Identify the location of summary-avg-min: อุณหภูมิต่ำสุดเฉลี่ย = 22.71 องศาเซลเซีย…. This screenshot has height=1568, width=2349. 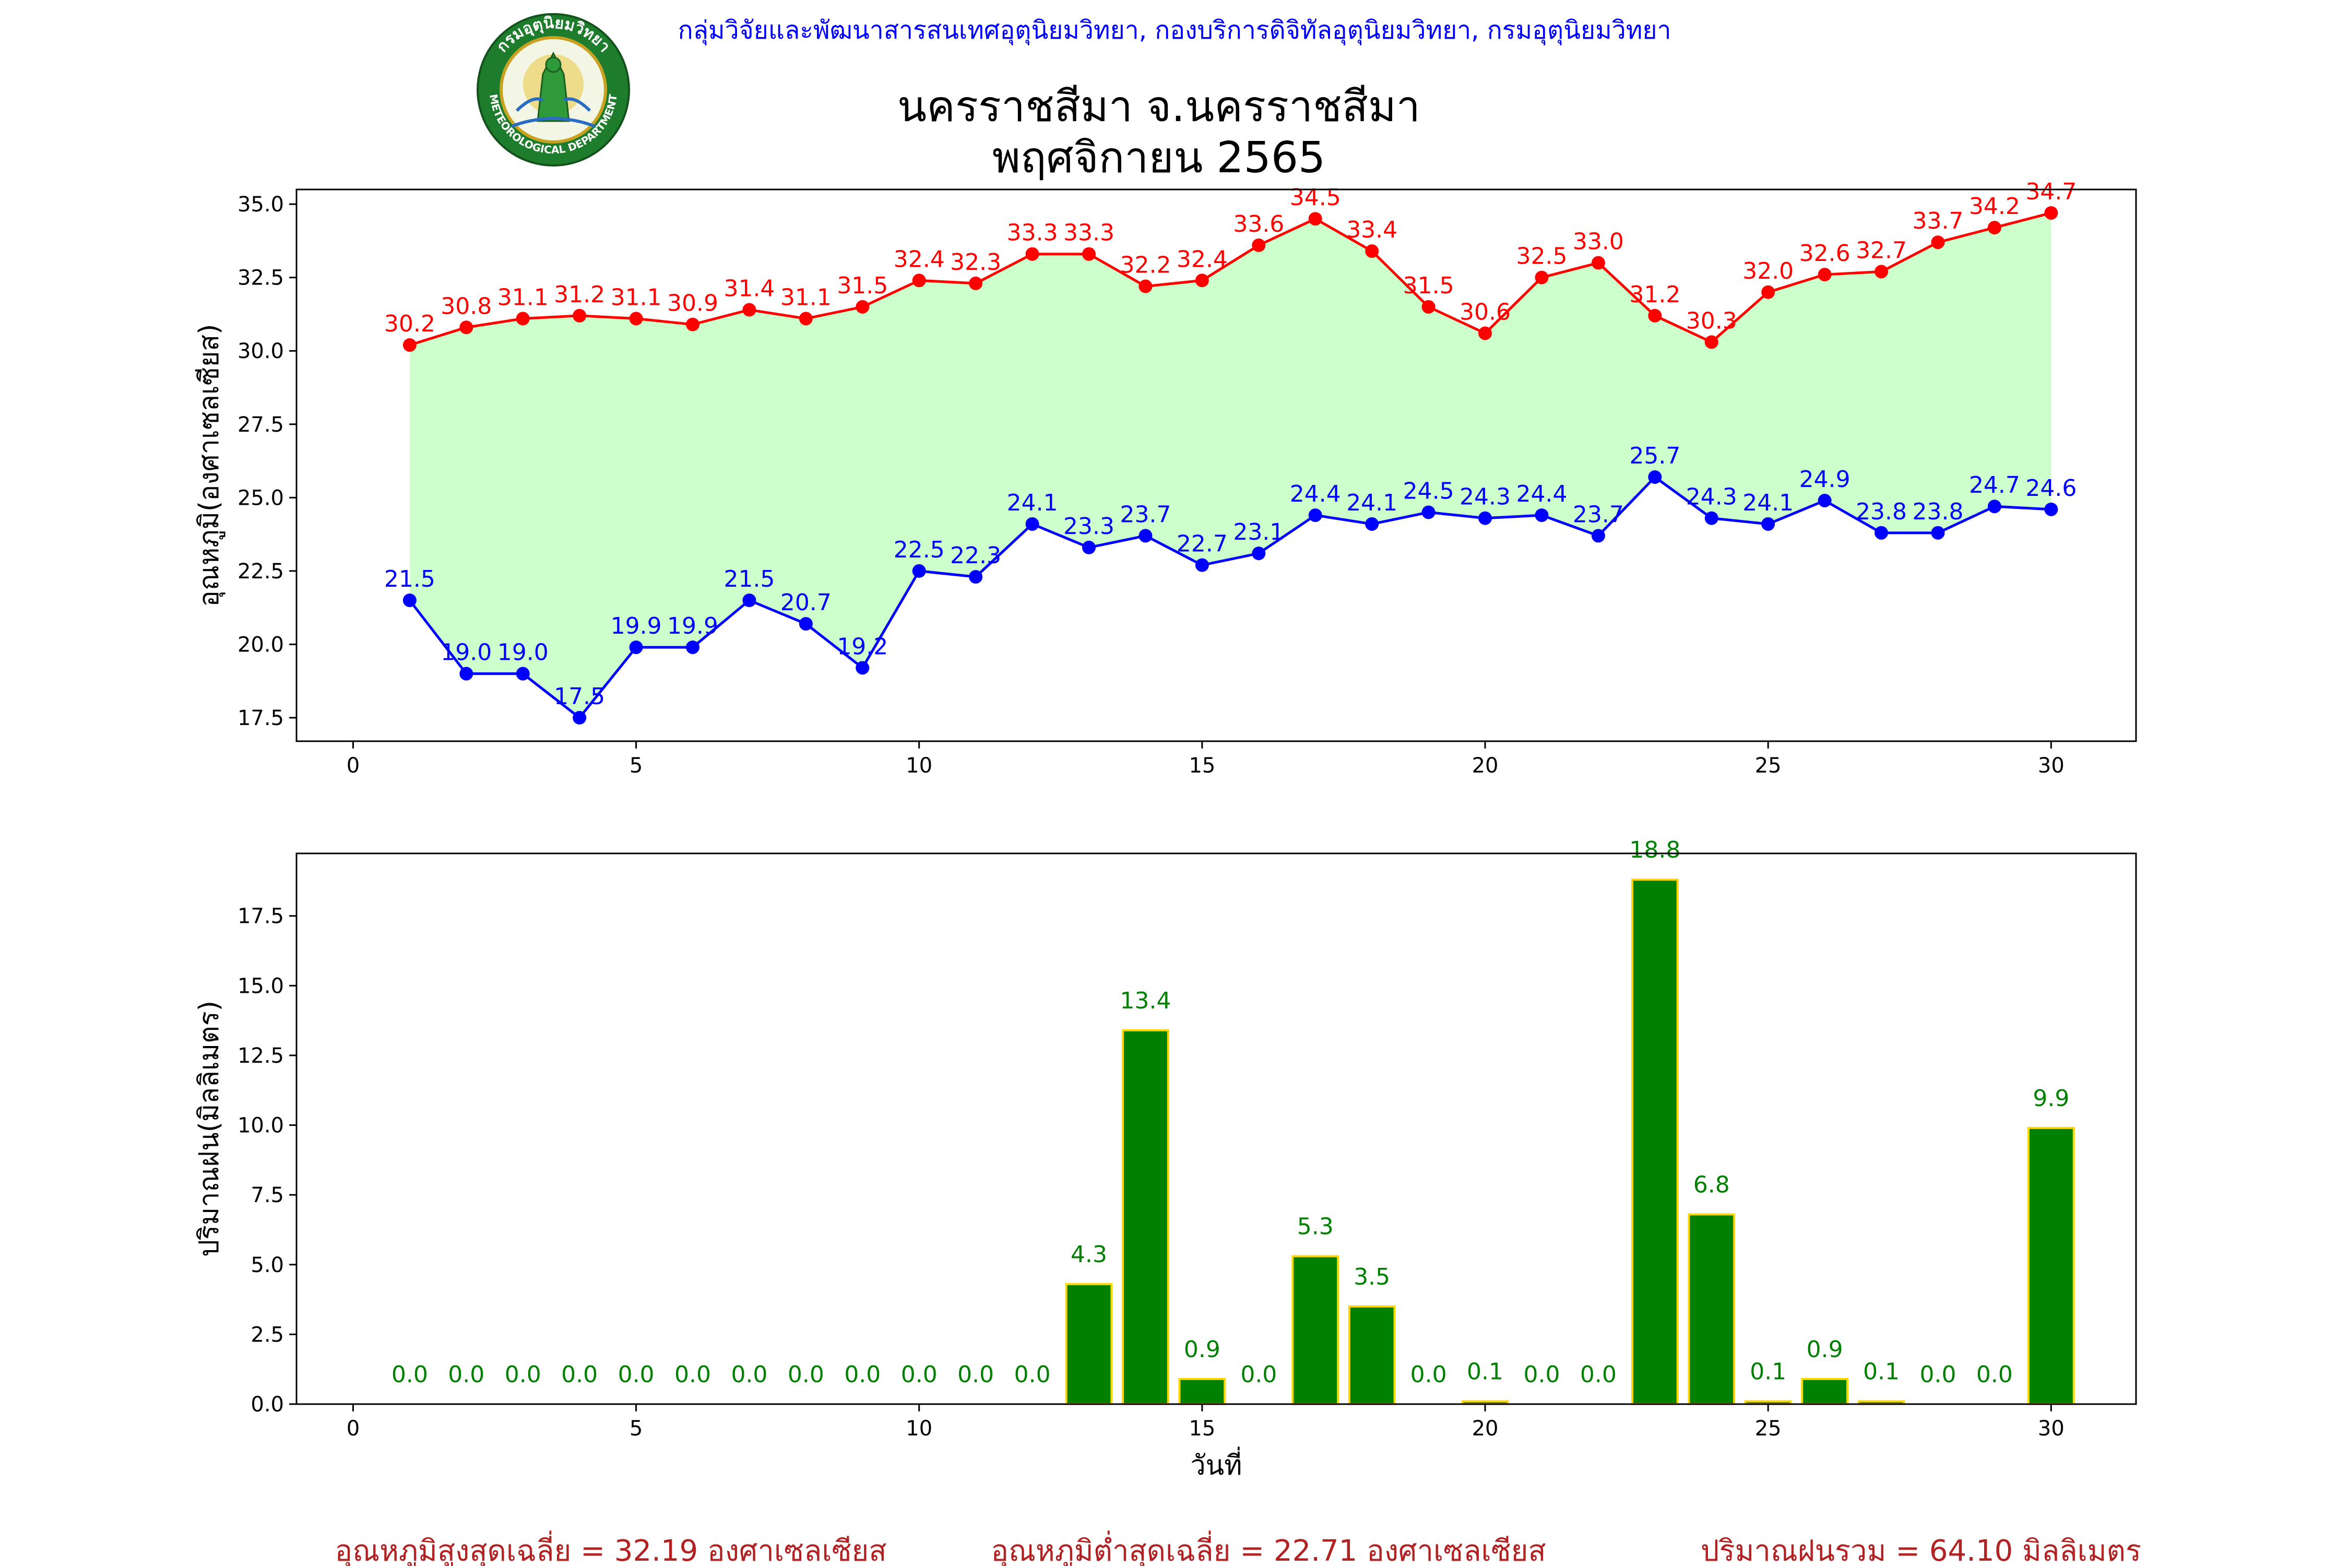
(1268, 1548).